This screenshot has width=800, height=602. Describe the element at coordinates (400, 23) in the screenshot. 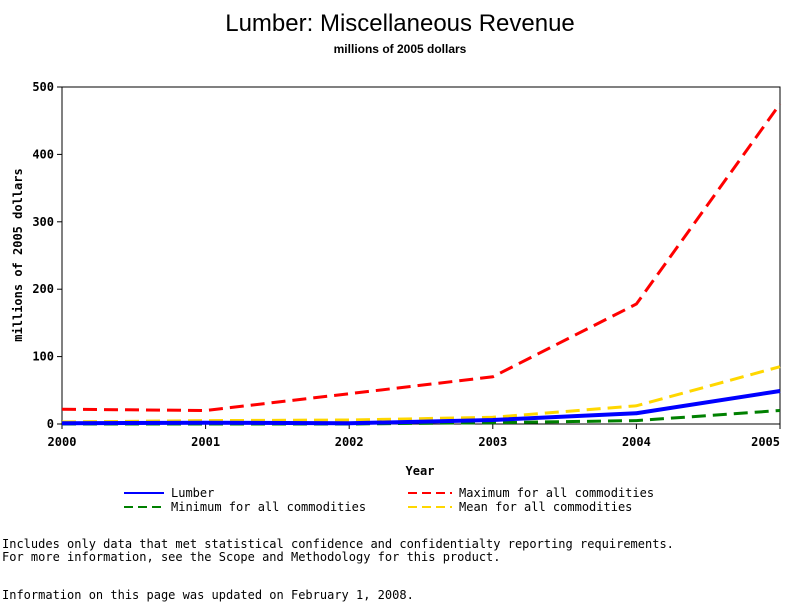

I see `chart-title: Lumber: Miscellaneous Revenue` at that location.